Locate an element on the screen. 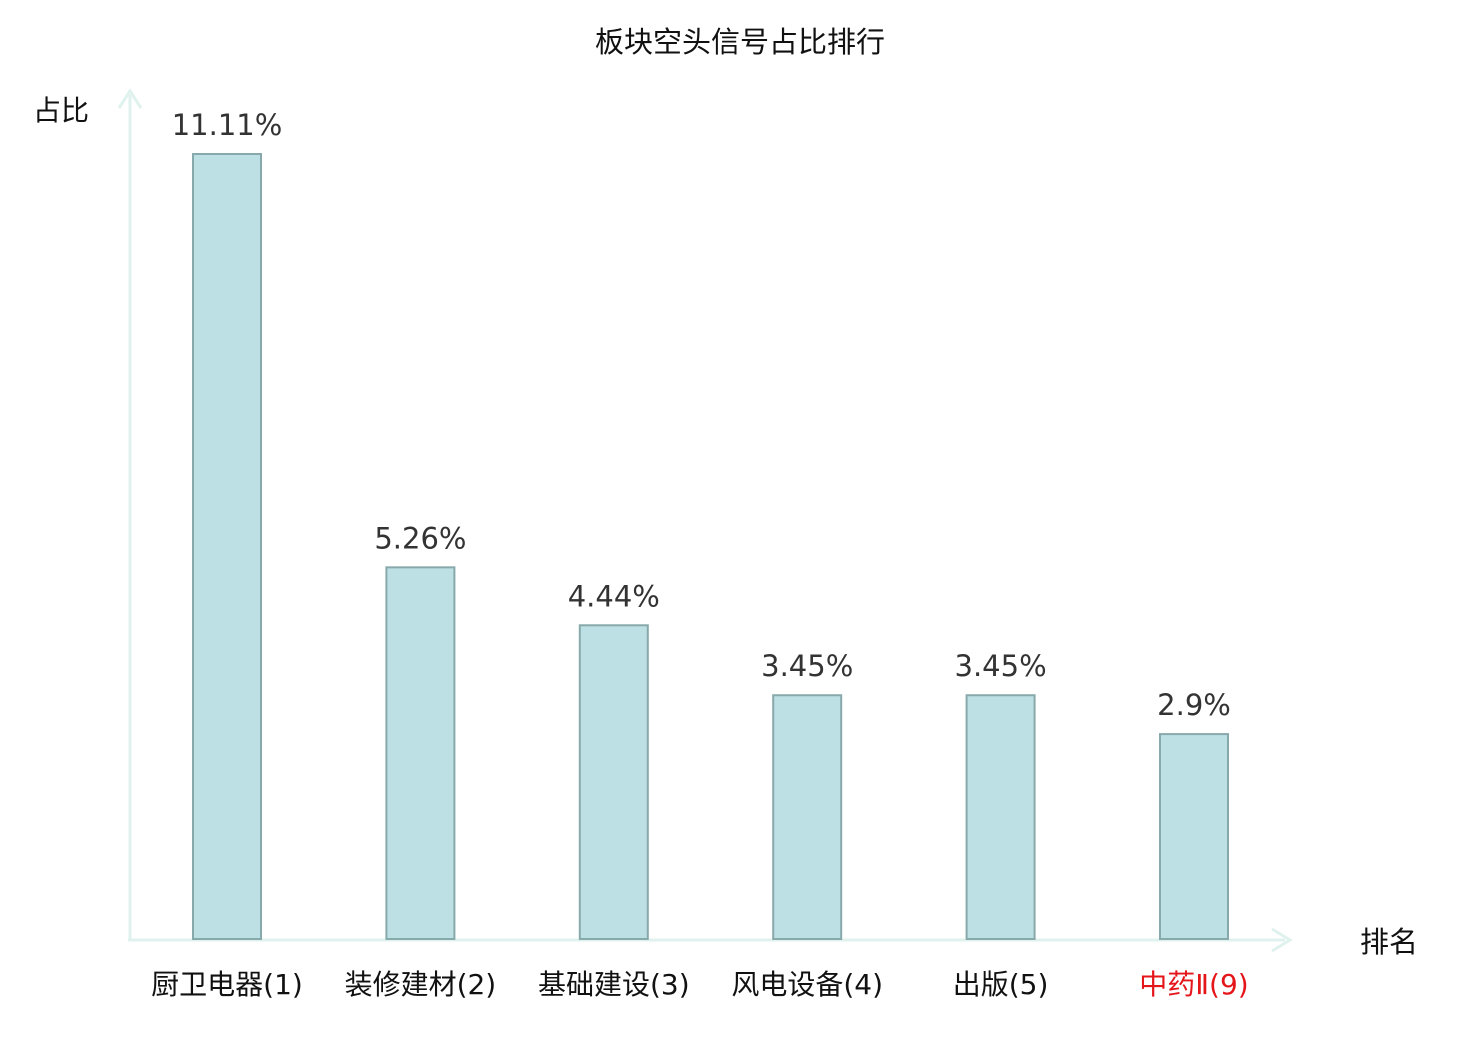 Image resolution: width=1480 pixels, height=1044 pixels. chart-title: 板块空头信号占比排行 is located at coordinates (740, 42).